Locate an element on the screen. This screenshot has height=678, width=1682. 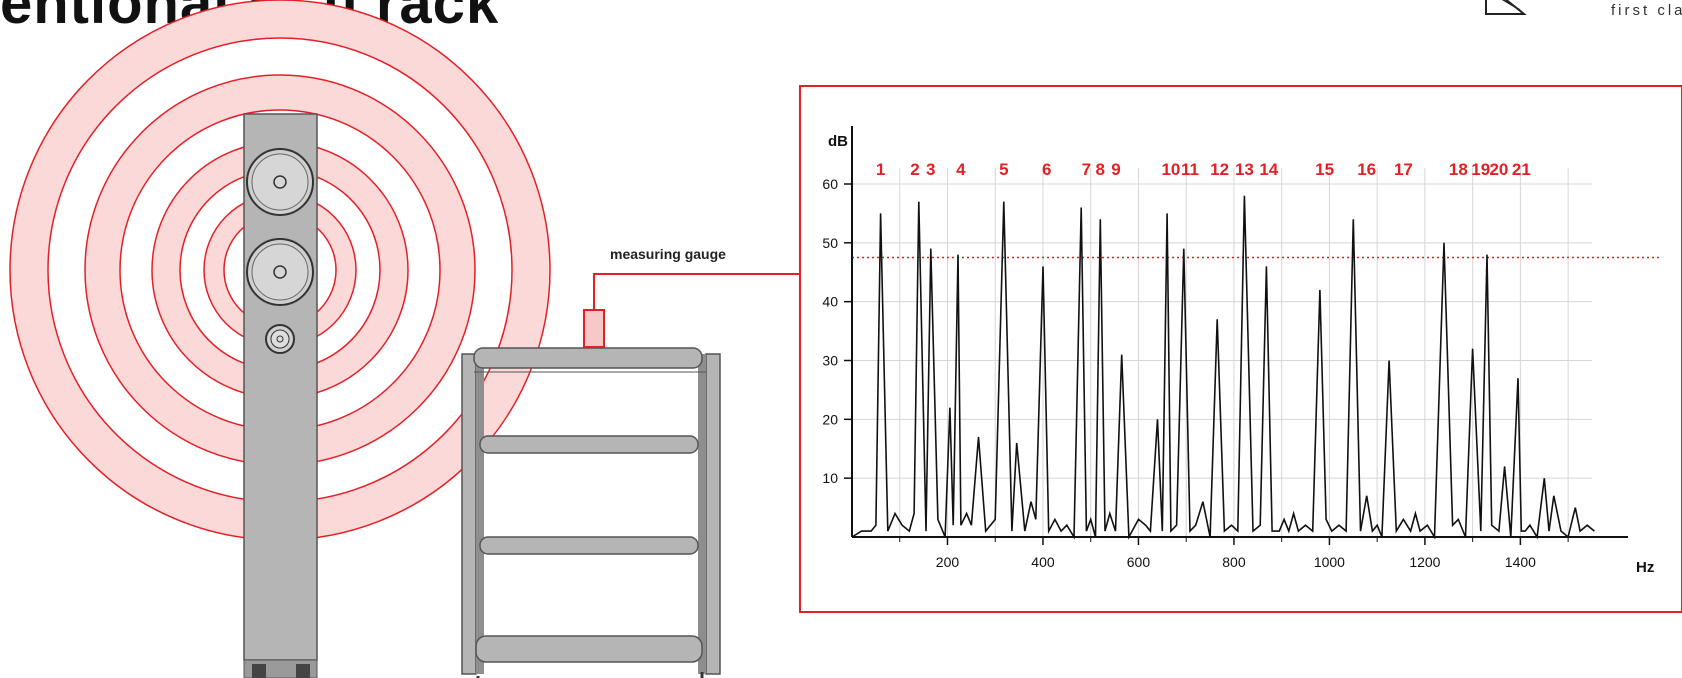
y-axis-label: dB is located at coordinates (838, 141).